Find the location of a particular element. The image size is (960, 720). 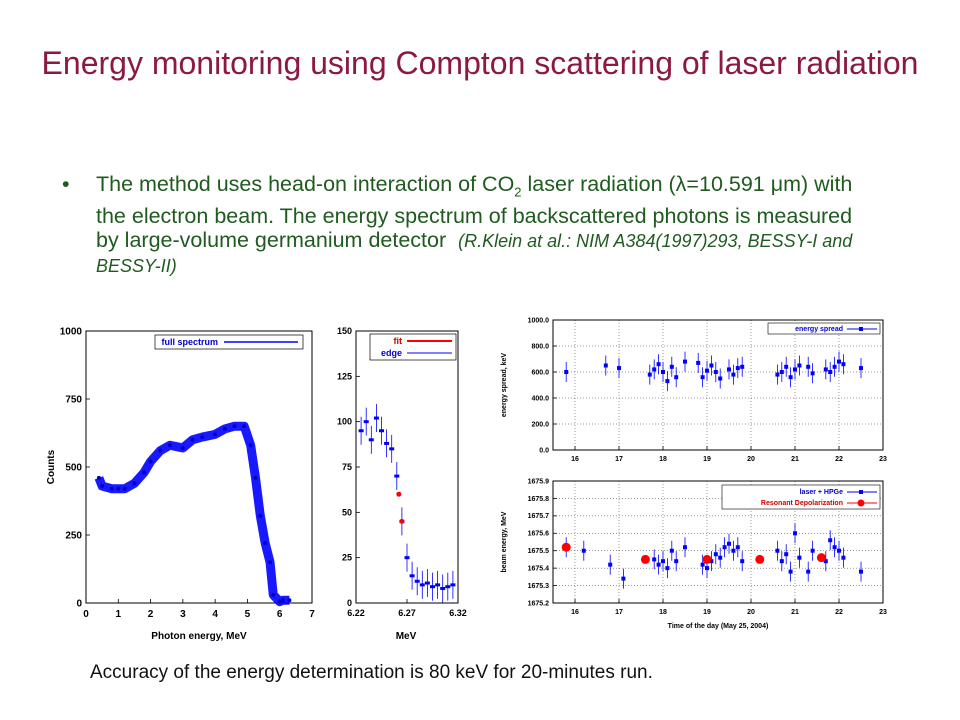

chart4-ytick-label: 1675.3 is located at coordinates (539, 586).